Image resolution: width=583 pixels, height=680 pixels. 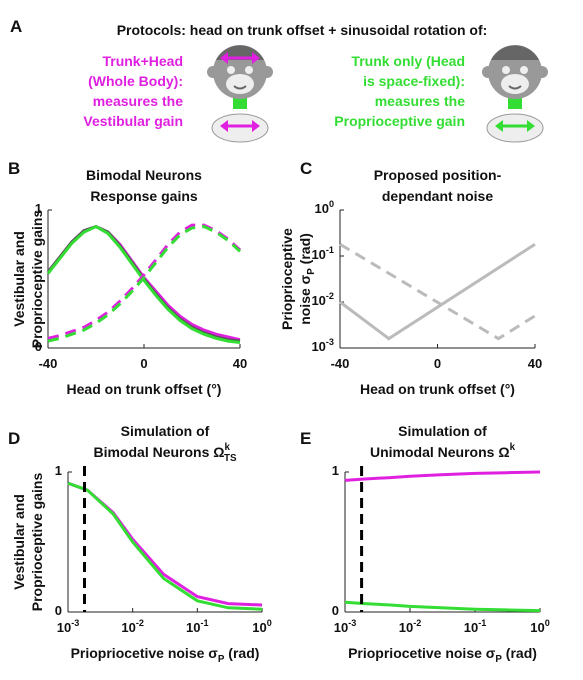 I want to click on chart-title: Bimodal Neurons, so click(x=144, y=175).